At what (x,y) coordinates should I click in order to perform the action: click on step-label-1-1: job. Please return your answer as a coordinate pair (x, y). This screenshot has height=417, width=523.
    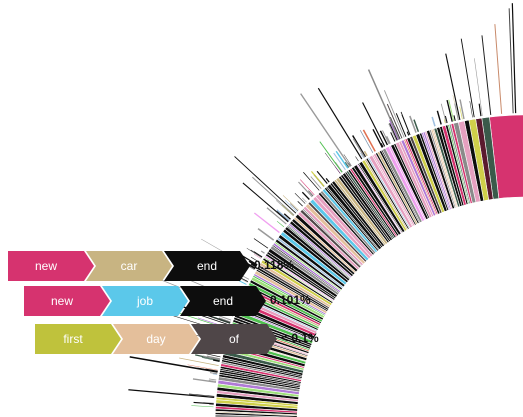
    Looking at the image, I should click on (144, 301).